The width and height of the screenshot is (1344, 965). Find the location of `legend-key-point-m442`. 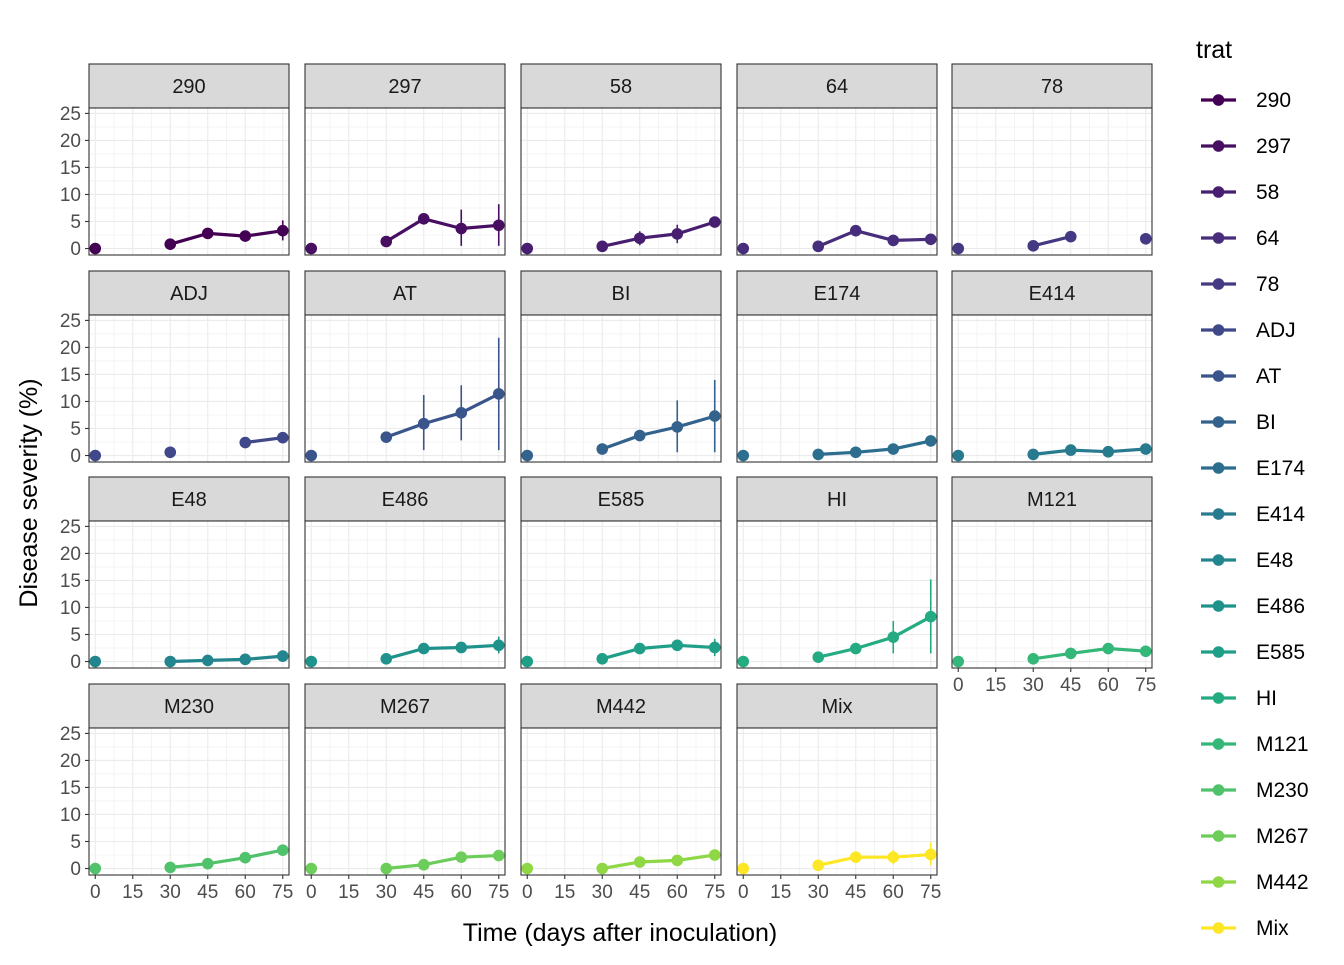

legend-key-point-m442 is located at coordinates (1218, 882).